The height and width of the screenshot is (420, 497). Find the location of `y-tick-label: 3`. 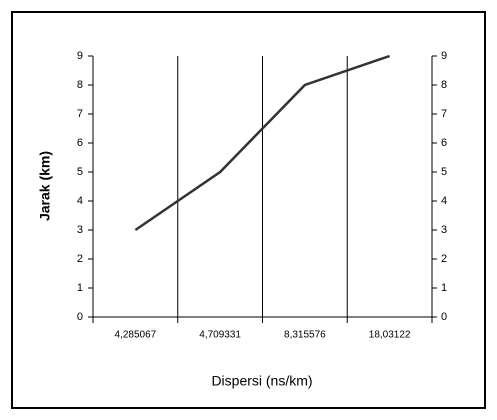

y-tick-label: 3 is located at coordinates (80, 230).